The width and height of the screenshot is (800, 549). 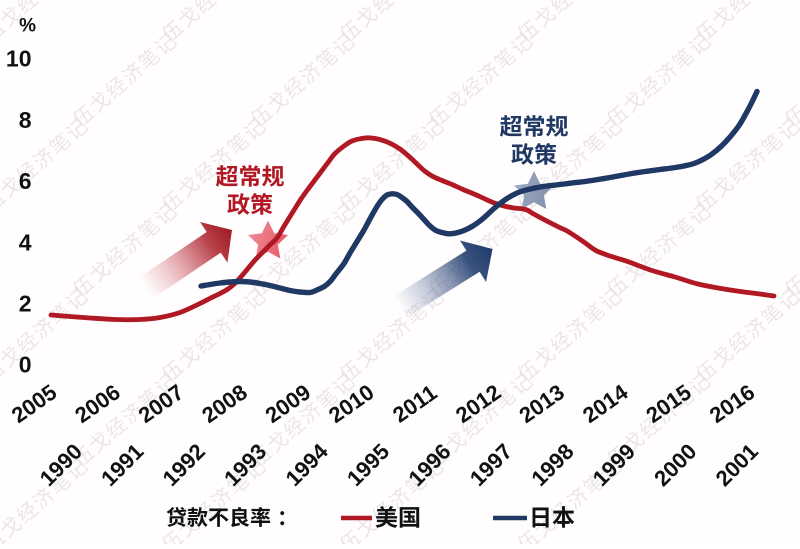 I want to click on svg-text: 2, so click(x=25, y=304).